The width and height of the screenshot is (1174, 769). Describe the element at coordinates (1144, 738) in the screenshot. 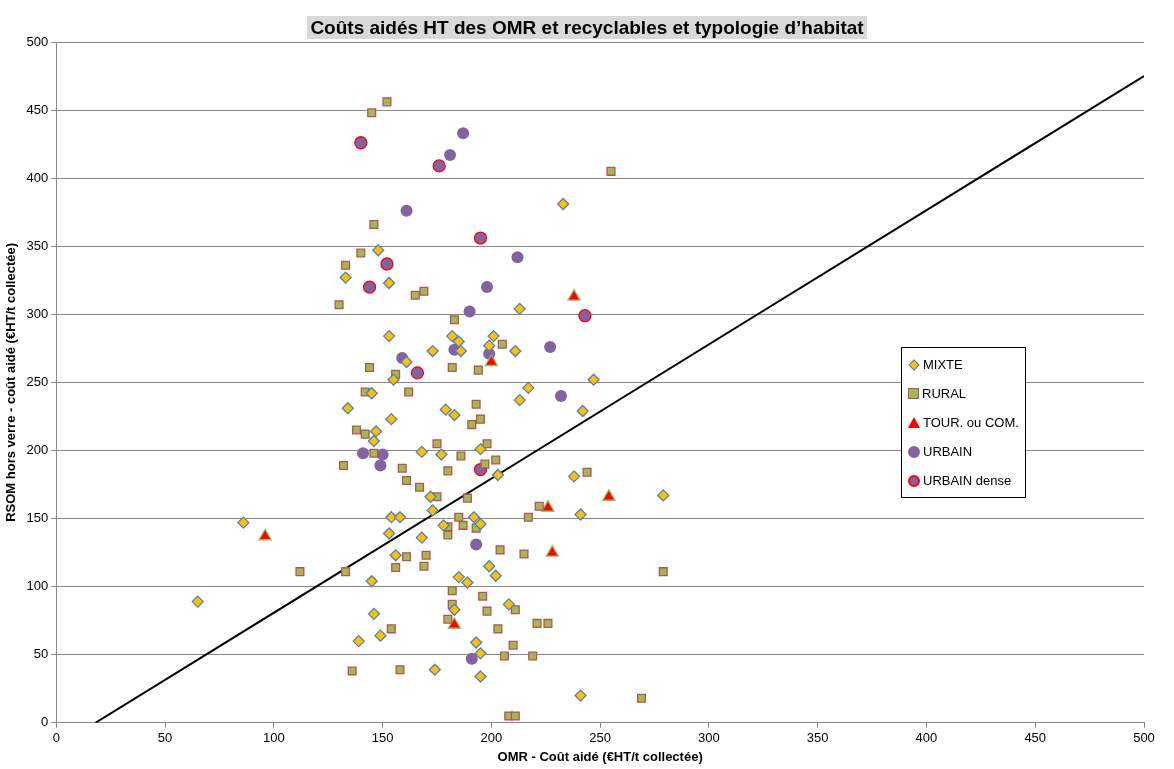

I see `x-tick-label: 500` at that location.